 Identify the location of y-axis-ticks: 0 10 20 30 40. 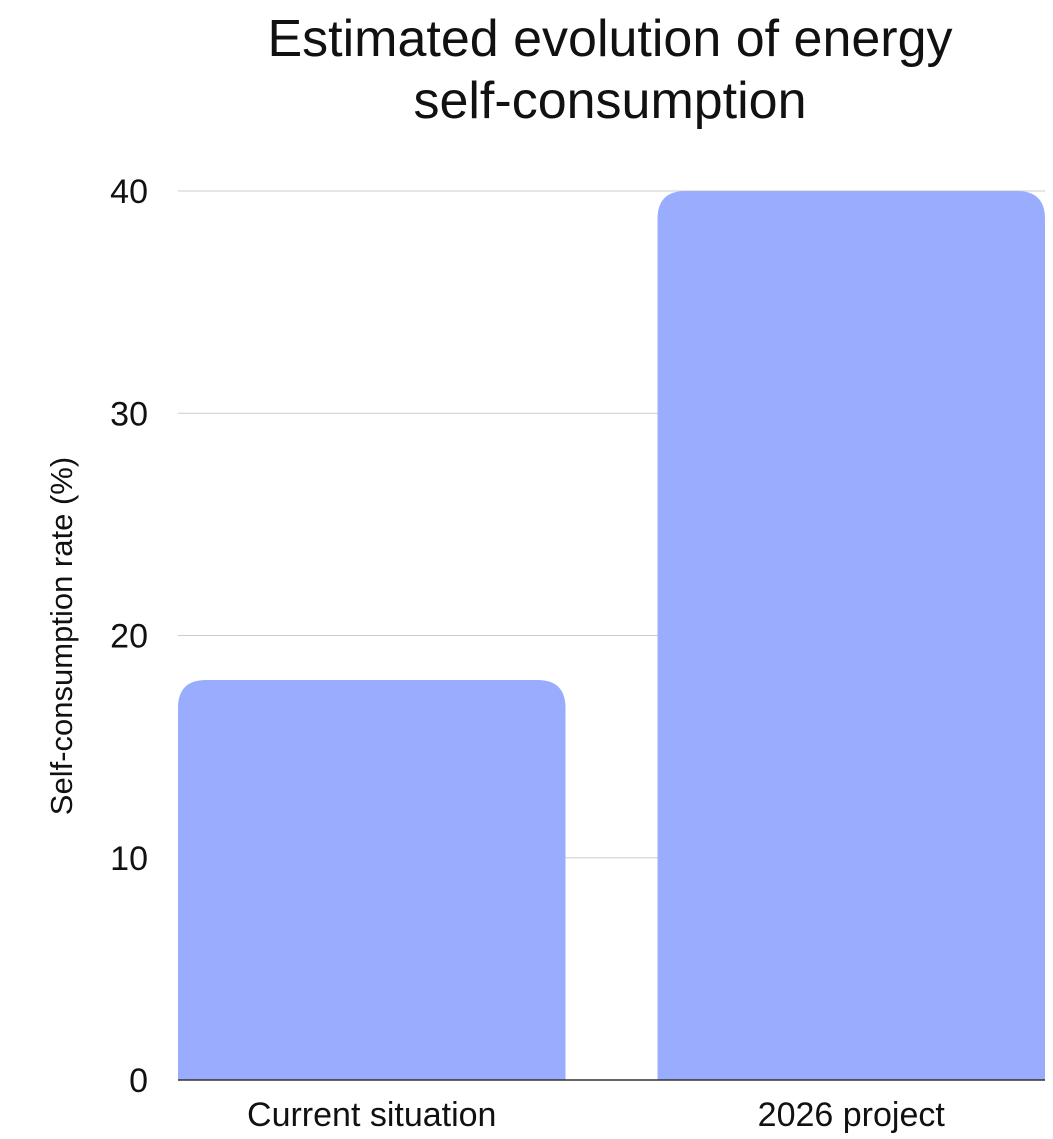
(129, 636).